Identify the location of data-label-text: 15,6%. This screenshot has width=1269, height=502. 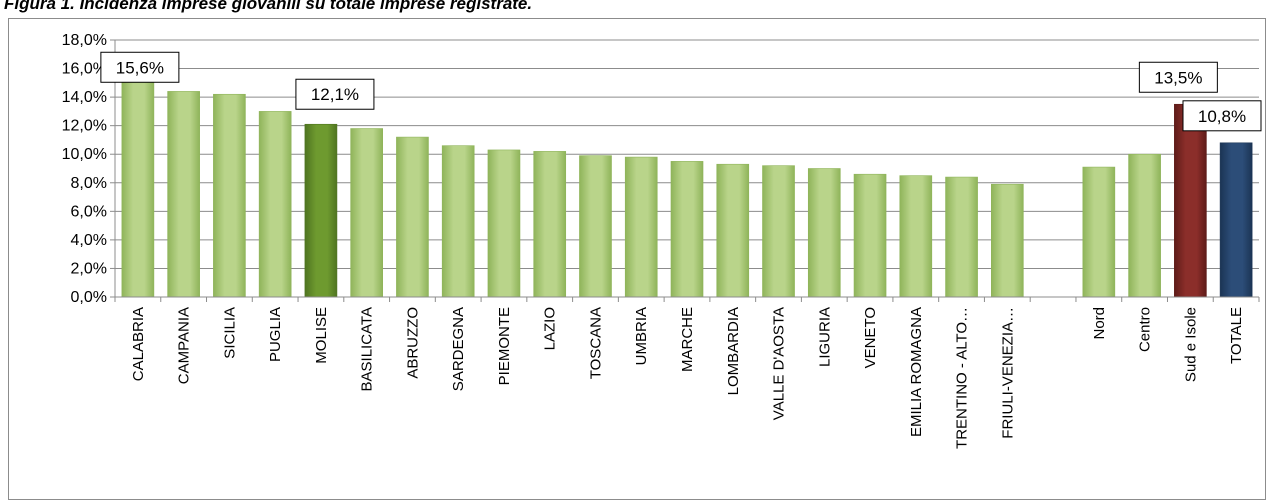
(140, 67).